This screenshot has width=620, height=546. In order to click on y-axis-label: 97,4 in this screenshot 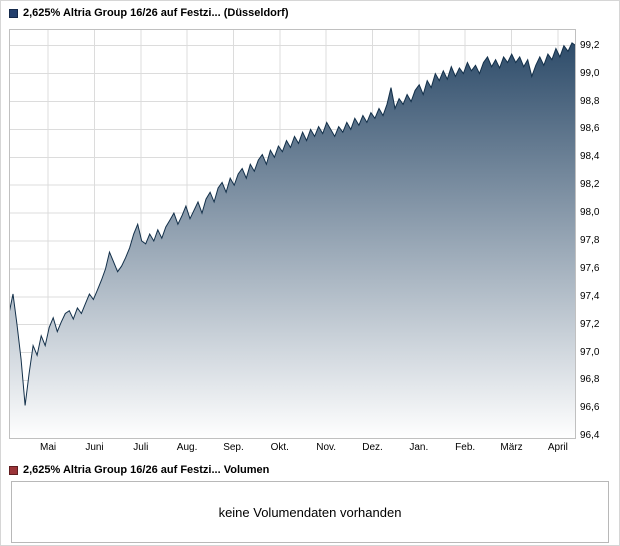, I will do `click(590, 296)`.